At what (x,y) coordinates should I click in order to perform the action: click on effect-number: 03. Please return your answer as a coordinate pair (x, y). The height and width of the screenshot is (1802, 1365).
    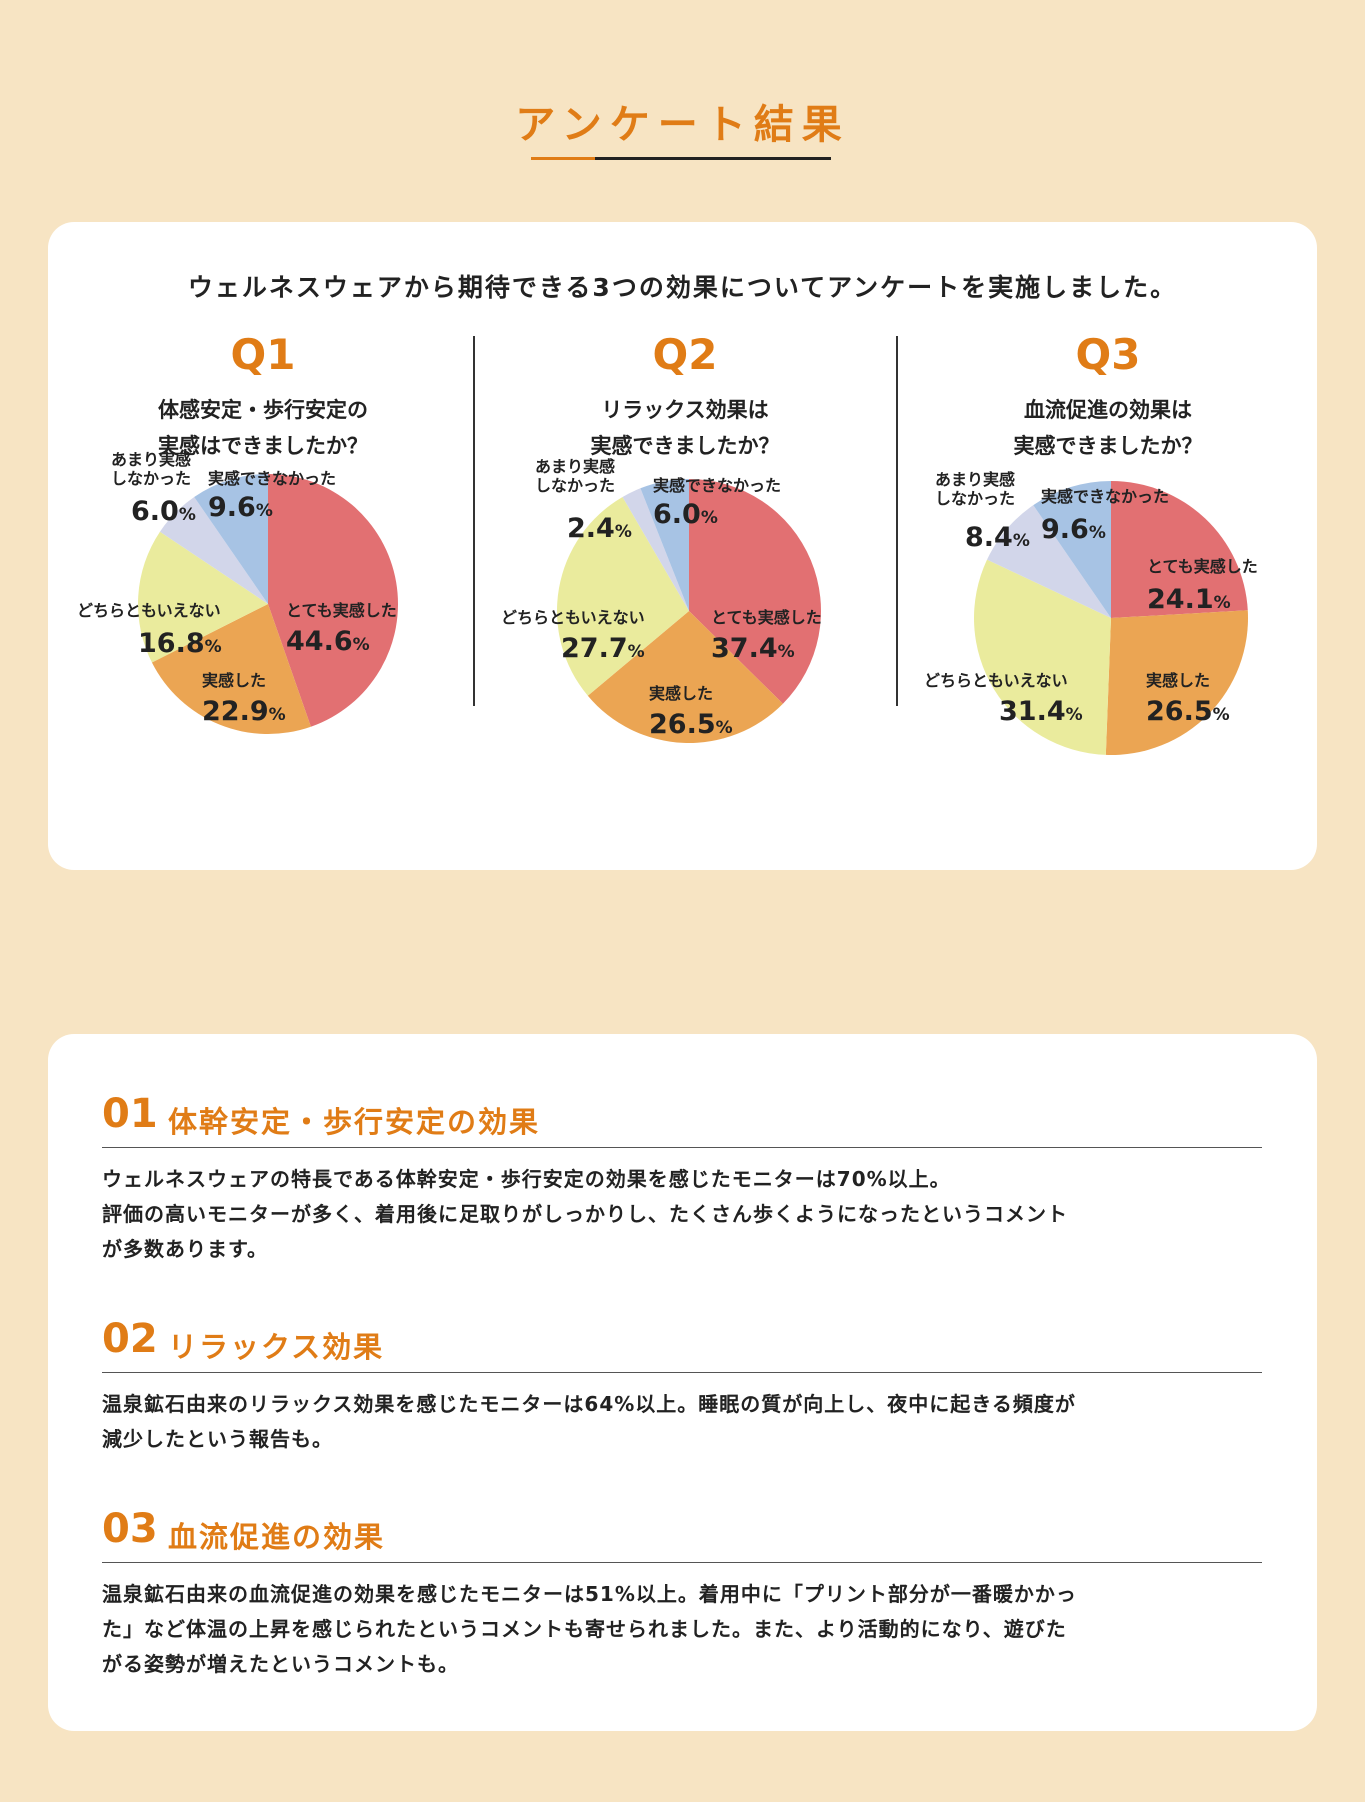
    Looking at the image, I should click on (130, 1529).